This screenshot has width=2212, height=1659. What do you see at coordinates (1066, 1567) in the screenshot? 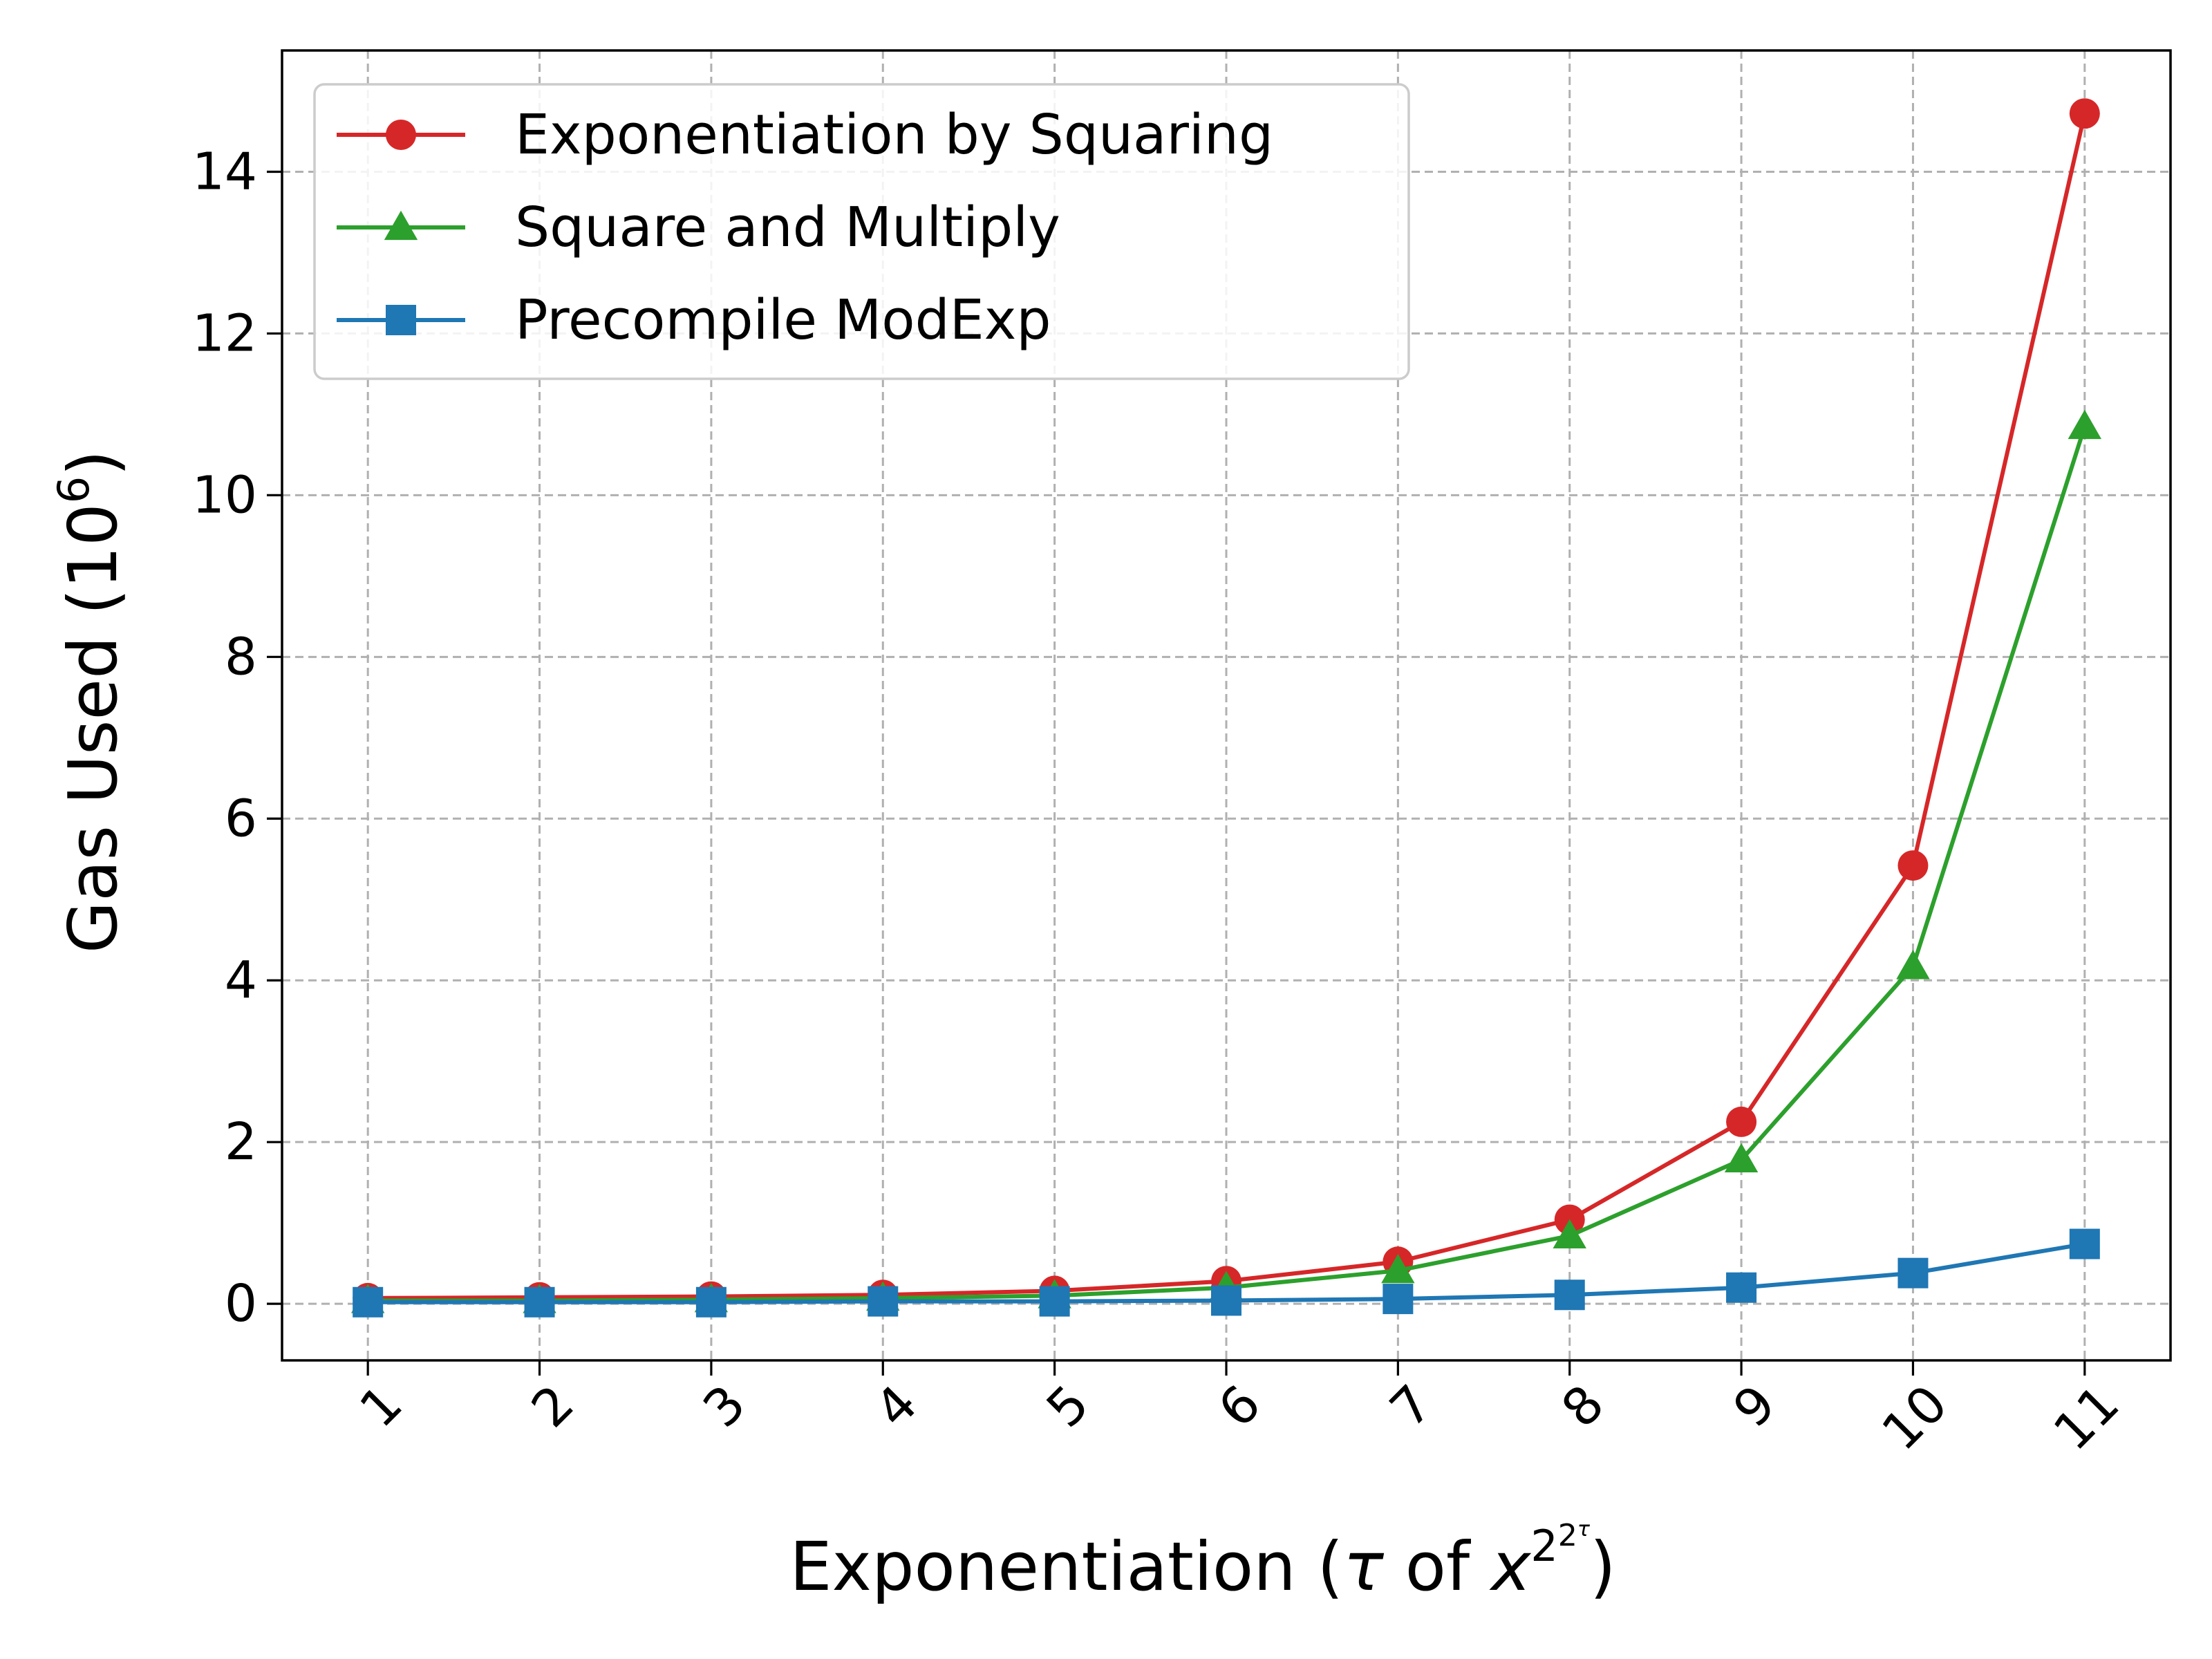
I see `x-axis-label-prefix: Exponentiation (` at bounding box center [1066, 1567].